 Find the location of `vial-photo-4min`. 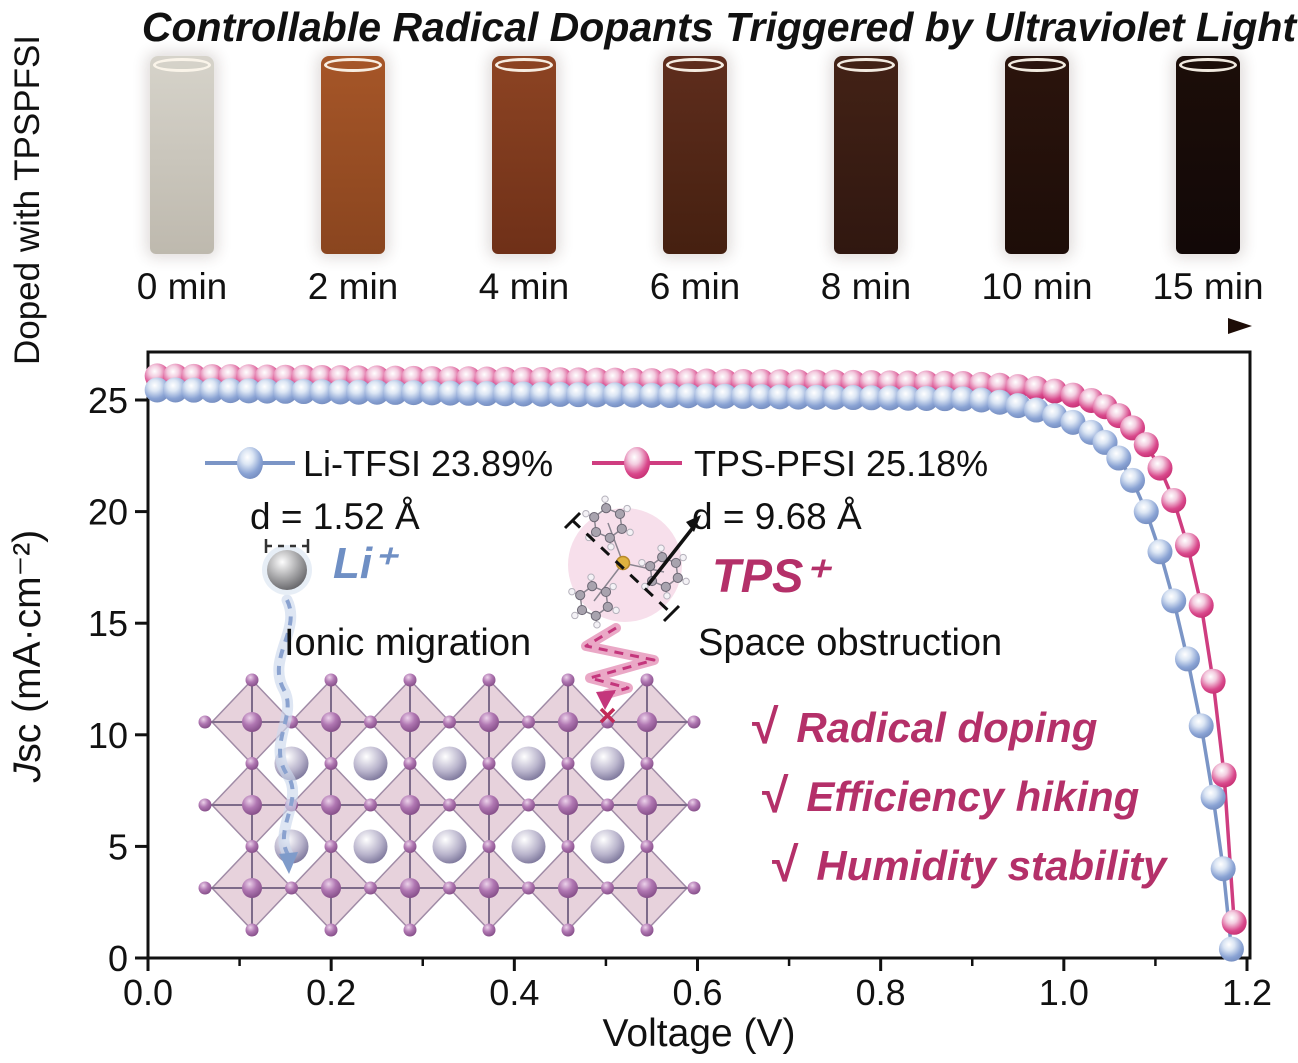

vial-photo-4min is located at coordinates (524, 155).